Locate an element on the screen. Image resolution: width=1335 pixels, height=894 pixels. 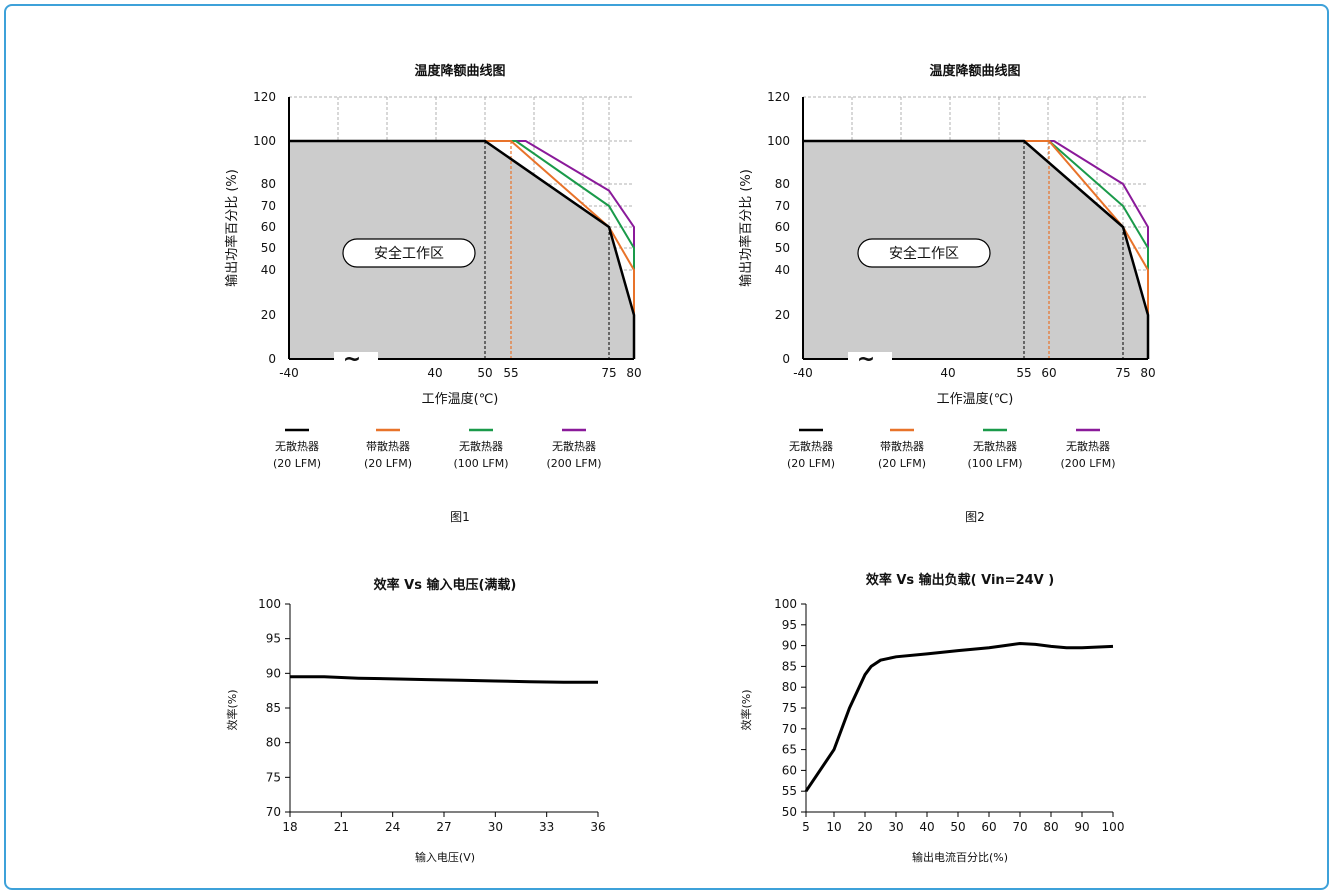
legend-label: 带散热器 is located at coordinates (388, 446).